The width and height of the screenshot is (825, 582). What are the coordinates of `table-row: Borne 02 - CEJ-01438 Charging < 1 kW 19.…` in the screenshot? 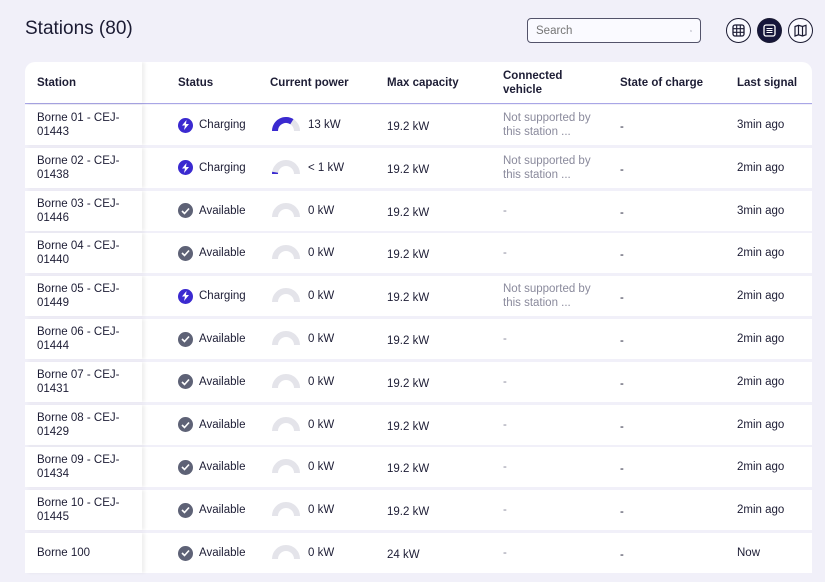 It's located at (418, 168).